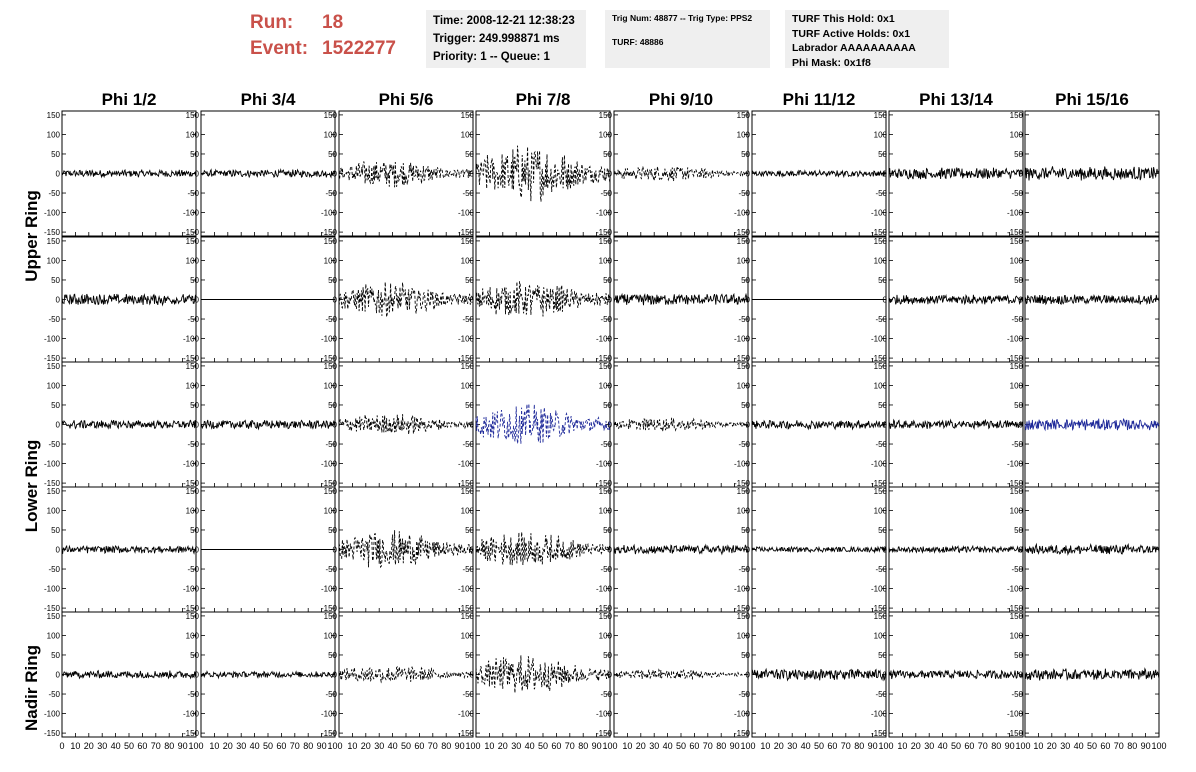 This screenshot has width=1196, height=772. Describe the element at coordinates (491, 57) in the screenshot. I see `priority-text: Priority: 1 -- Queue: 1` at that location.